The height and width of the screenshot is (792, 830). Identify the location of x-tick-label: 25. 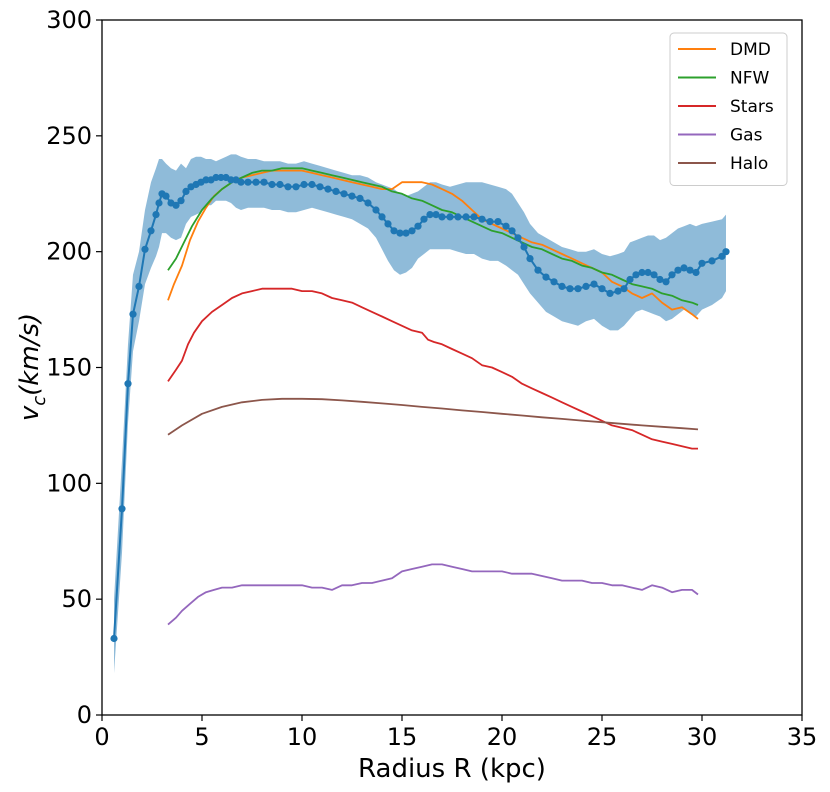
(602, 737).